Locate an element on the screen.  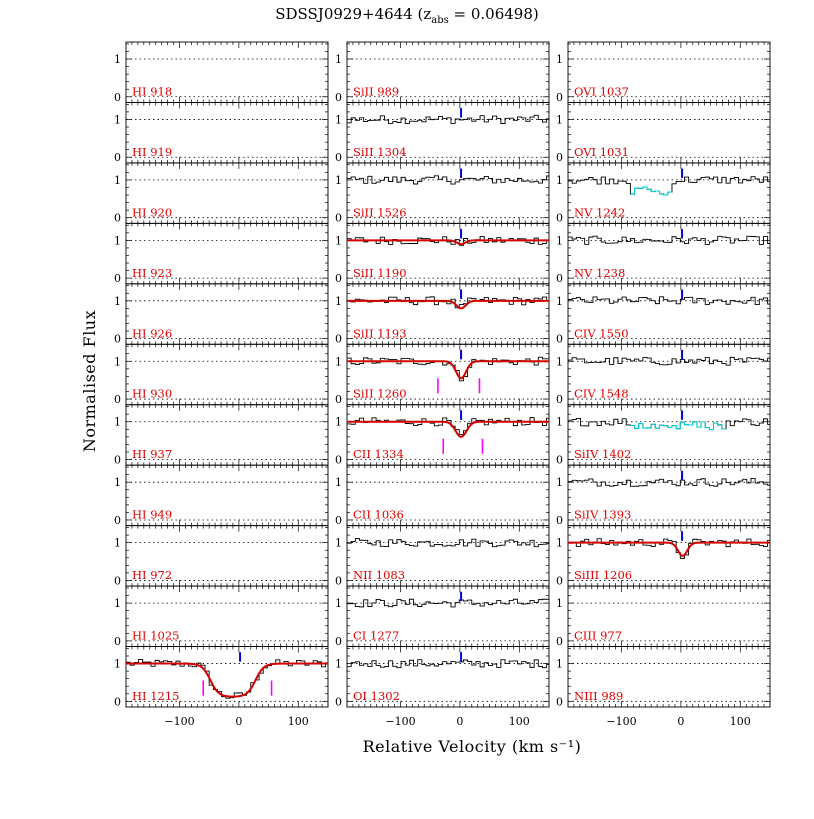
panel: 0 1 HI 972 is located at coordinates (221, 556).